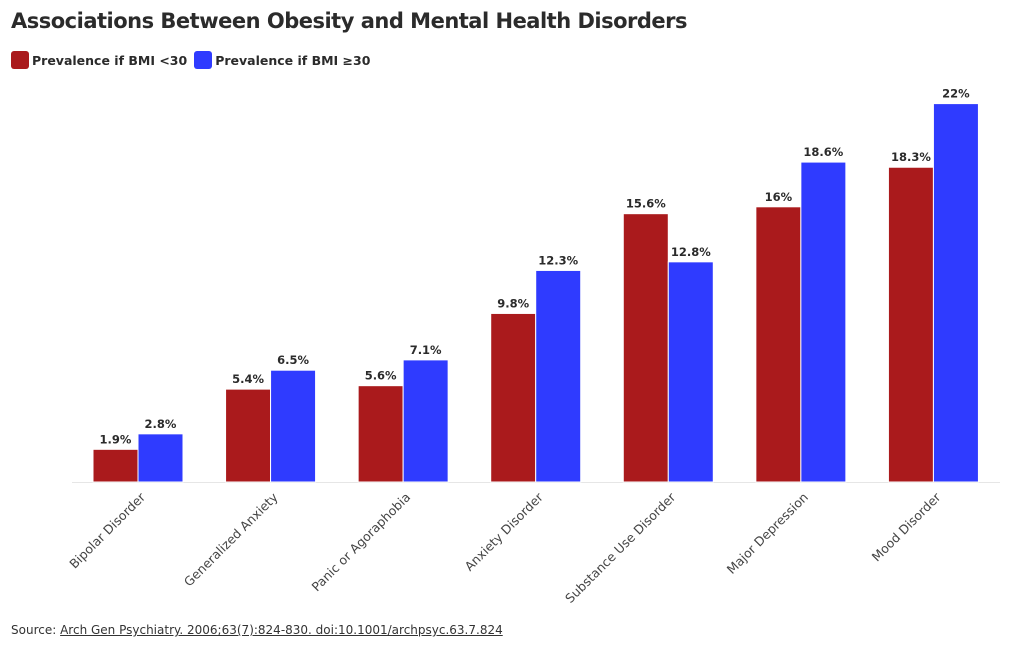 Image resolution: width=1020 pixels, height=650 pixels. Describe the element at coordinates (504, 531) in the screenshot. I see `x-tick-label: Anxiety Disorder` at that location.